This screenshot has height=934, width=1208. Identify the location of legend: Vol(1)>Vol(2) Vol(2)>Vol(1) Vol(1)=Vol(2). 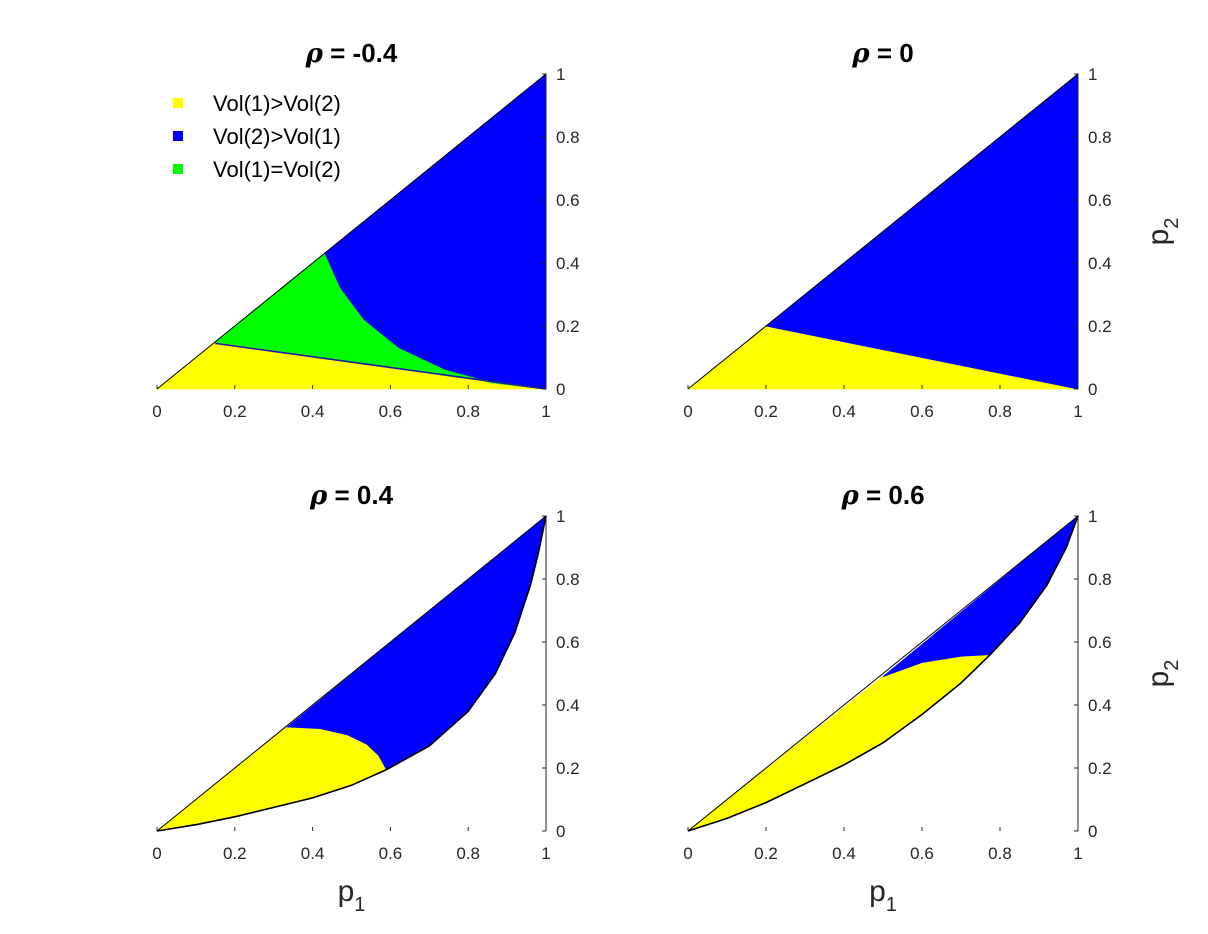
(257, 136).